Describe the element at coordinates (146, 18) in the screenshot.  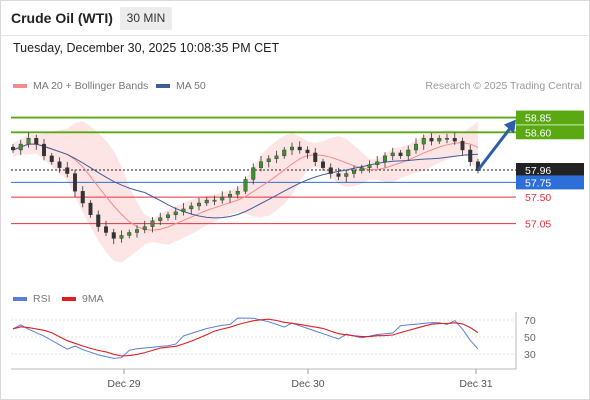
I see `timeframe-button: 30 MIN` at that location.